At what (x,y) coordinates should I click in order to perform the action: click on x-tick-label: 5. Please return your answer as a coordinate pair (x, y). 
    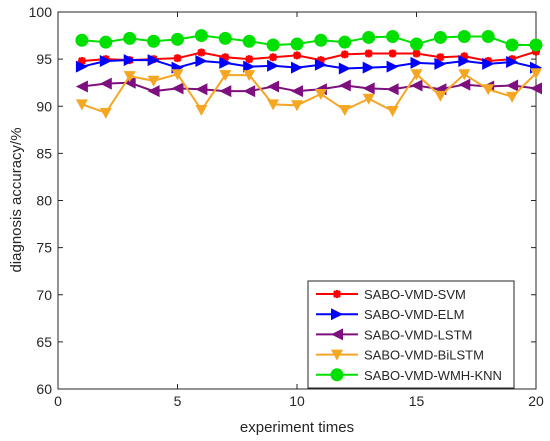
    Looking at the image, I should click on (178, 401).